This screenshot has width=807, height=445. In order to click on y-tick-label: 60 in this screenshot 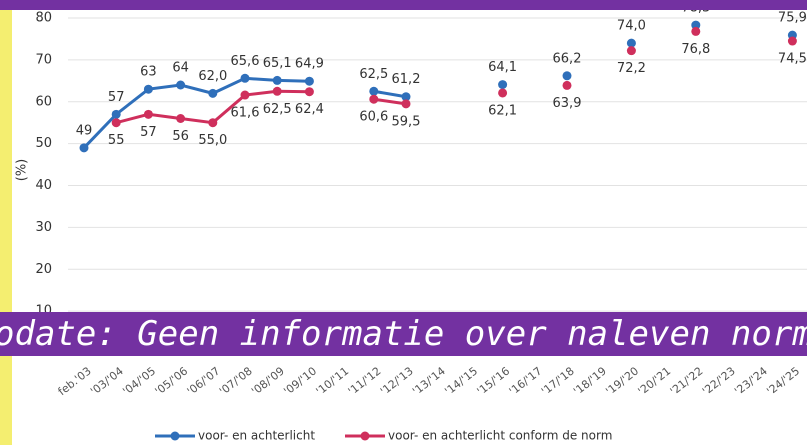, I will do `click(43, 101)`.